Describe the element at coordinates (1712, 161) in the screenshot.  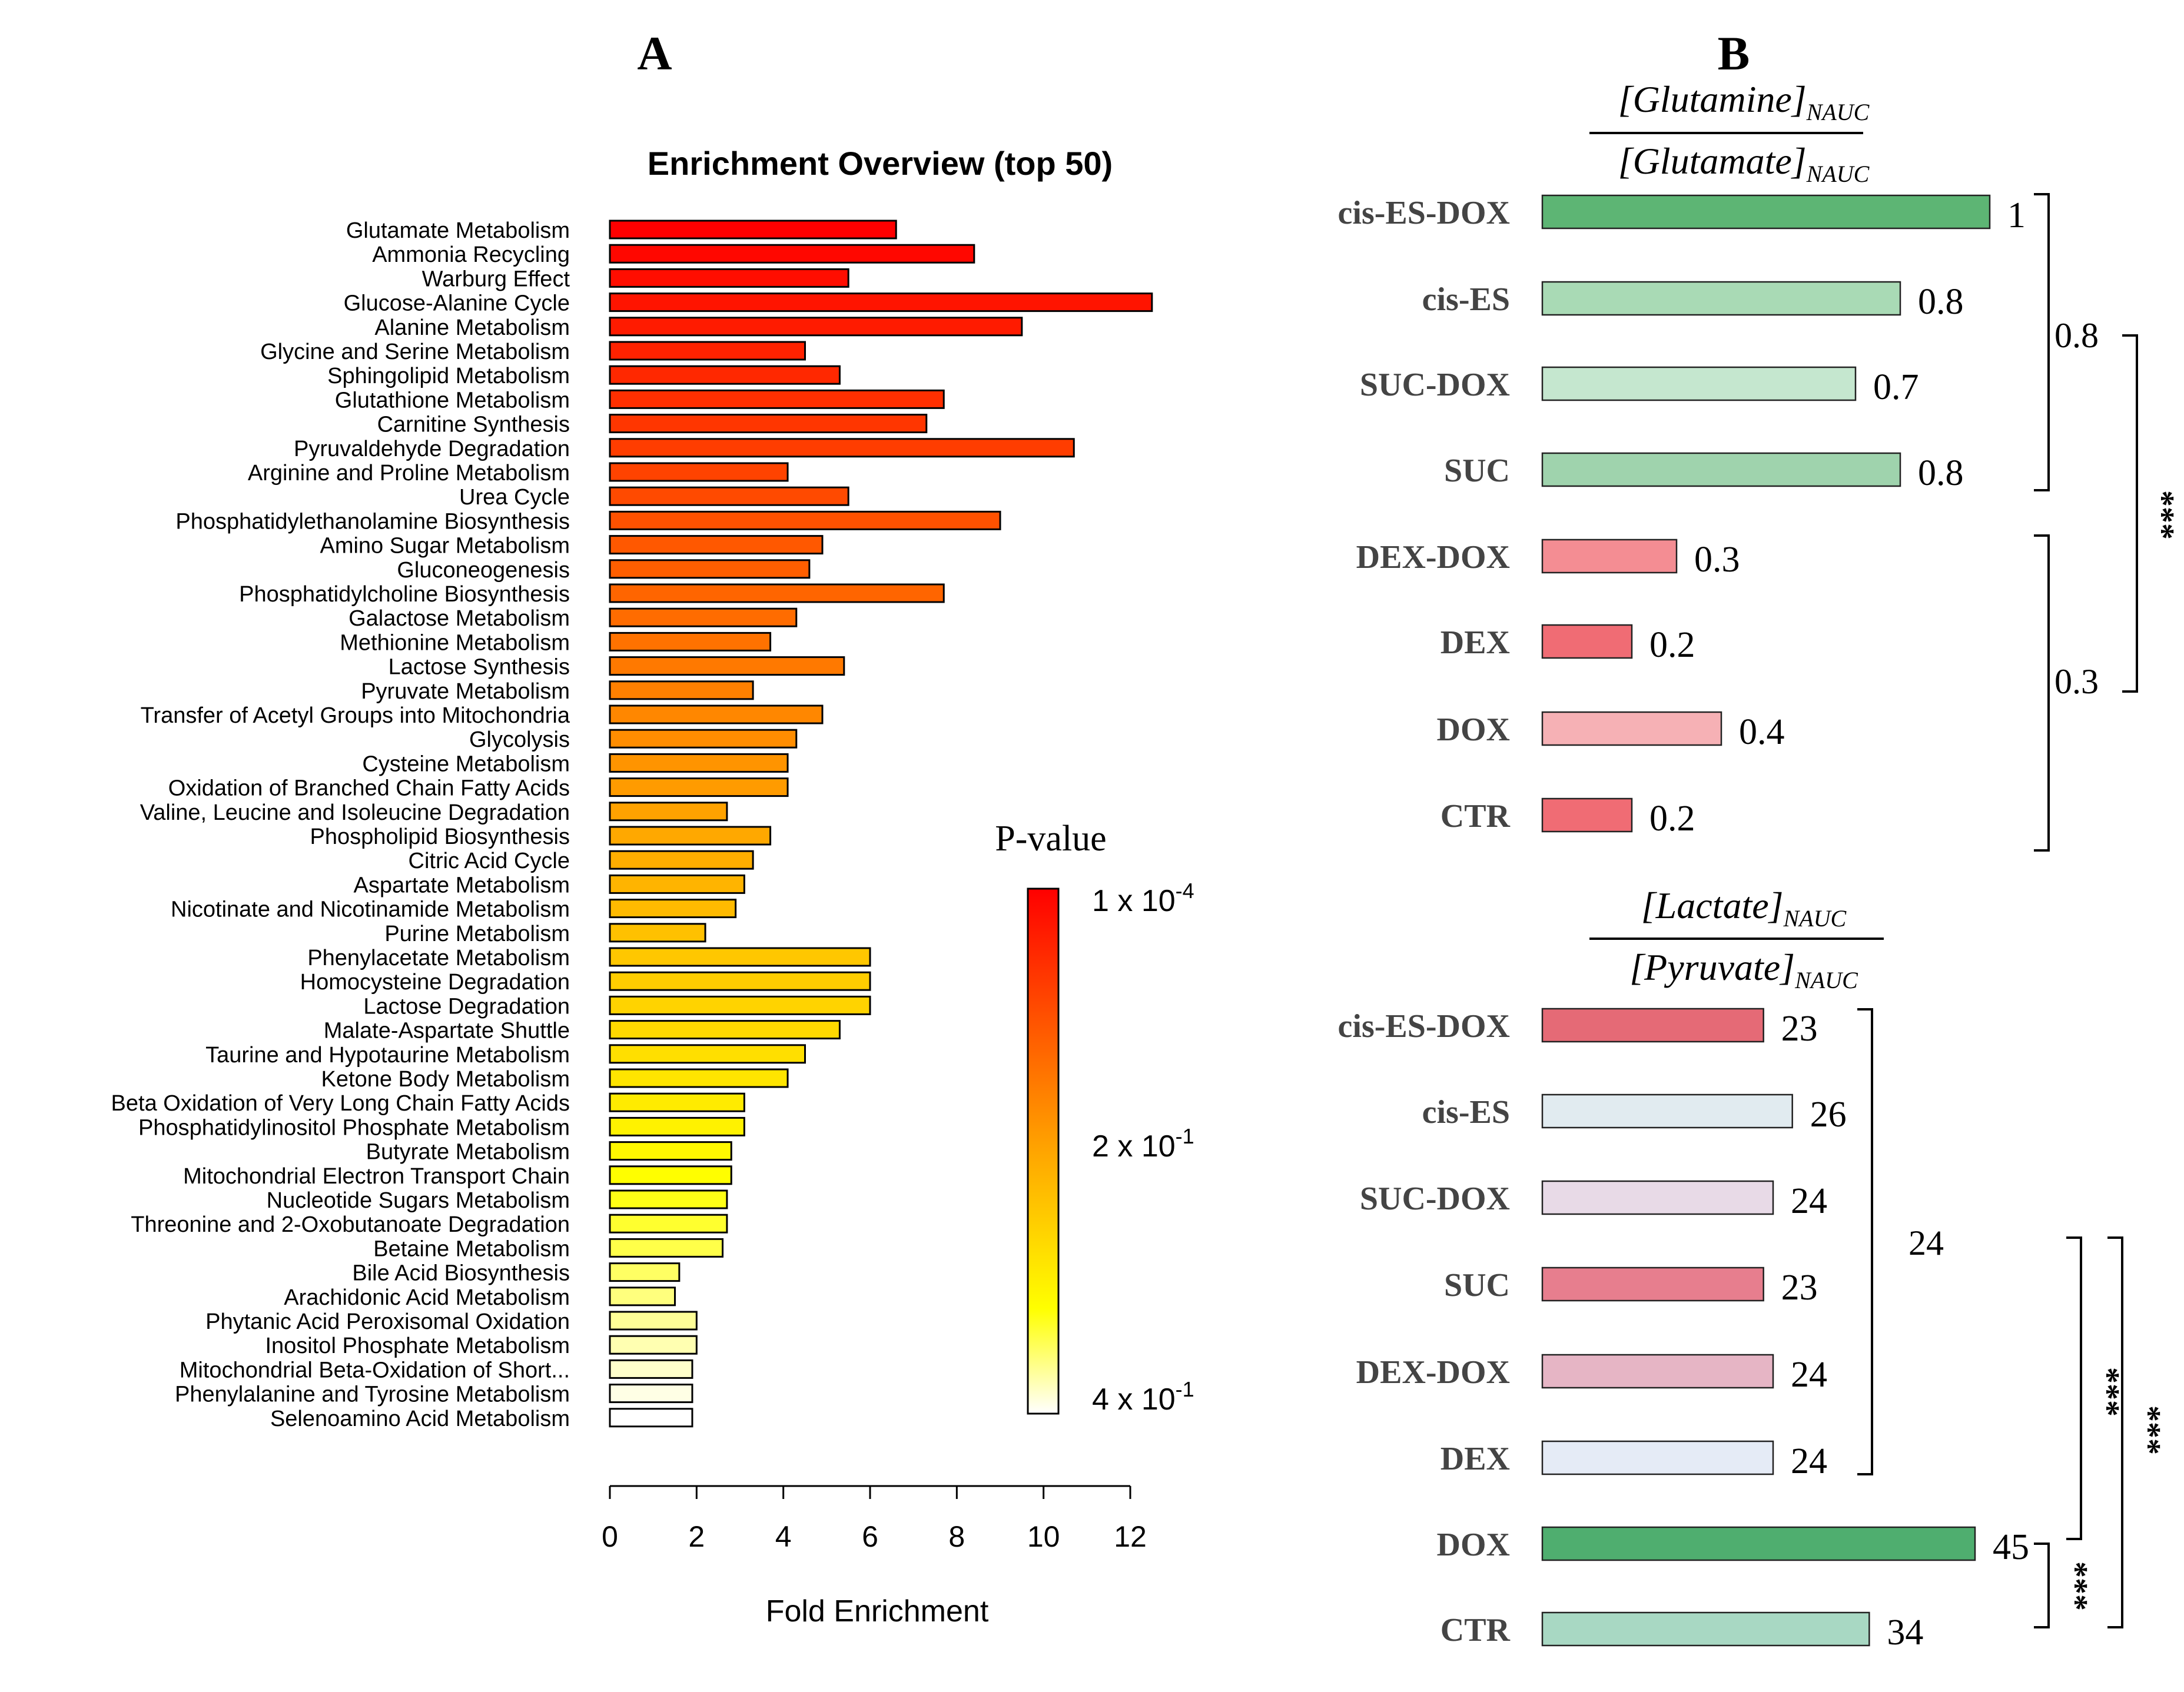
I see `denominator-text: [Glutamate]` at that location.